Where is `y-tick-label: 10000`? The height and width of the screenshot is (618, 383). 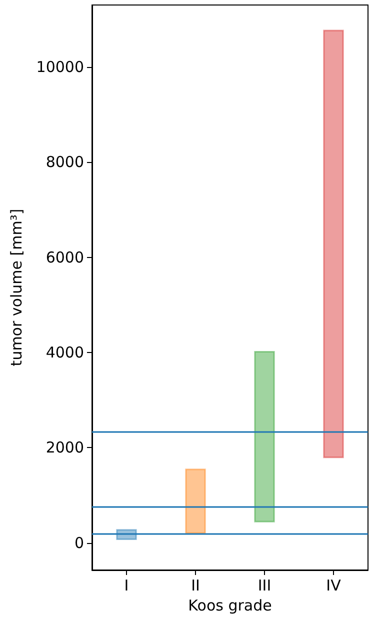 y-tick-label: 10000 is located at coordinates (60, 67).